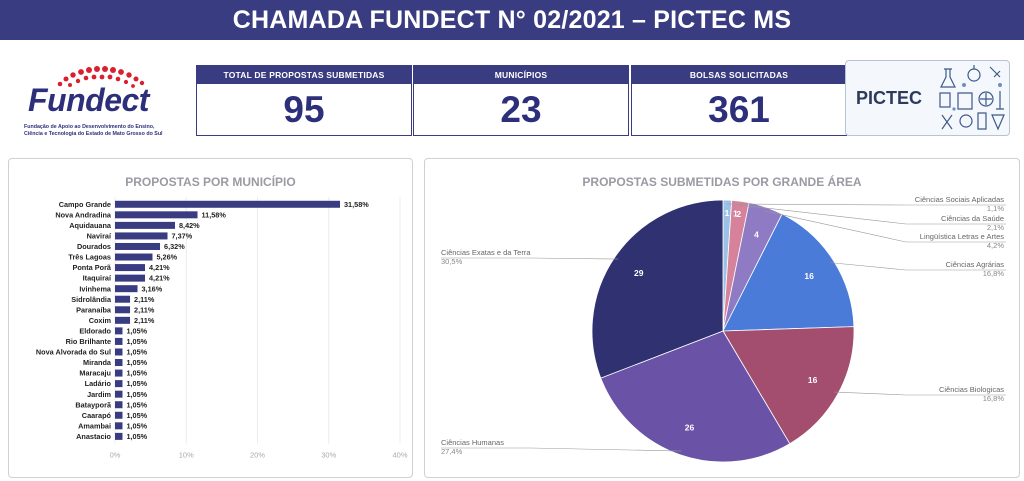  Describe the element at coordinates (99, 236) in the screenshot. I see `category-label: Naviraí` at that location.